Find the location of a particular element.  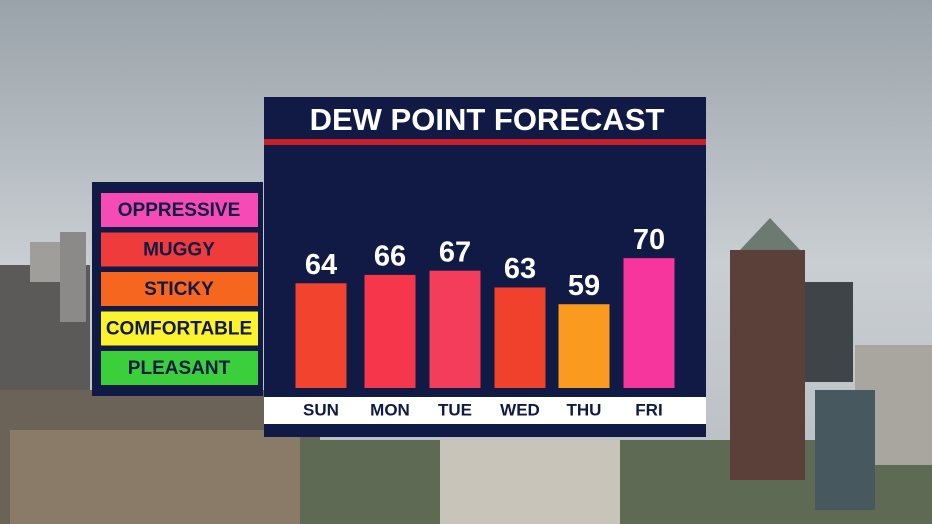

legend-label: PLEASANT is located at coordinates (179, 368).